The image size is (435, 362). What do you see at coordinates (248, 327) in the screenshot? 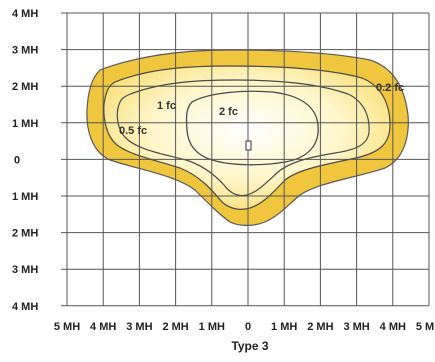
I see `x-axis-label: 0` at bounding box center [248, 327].